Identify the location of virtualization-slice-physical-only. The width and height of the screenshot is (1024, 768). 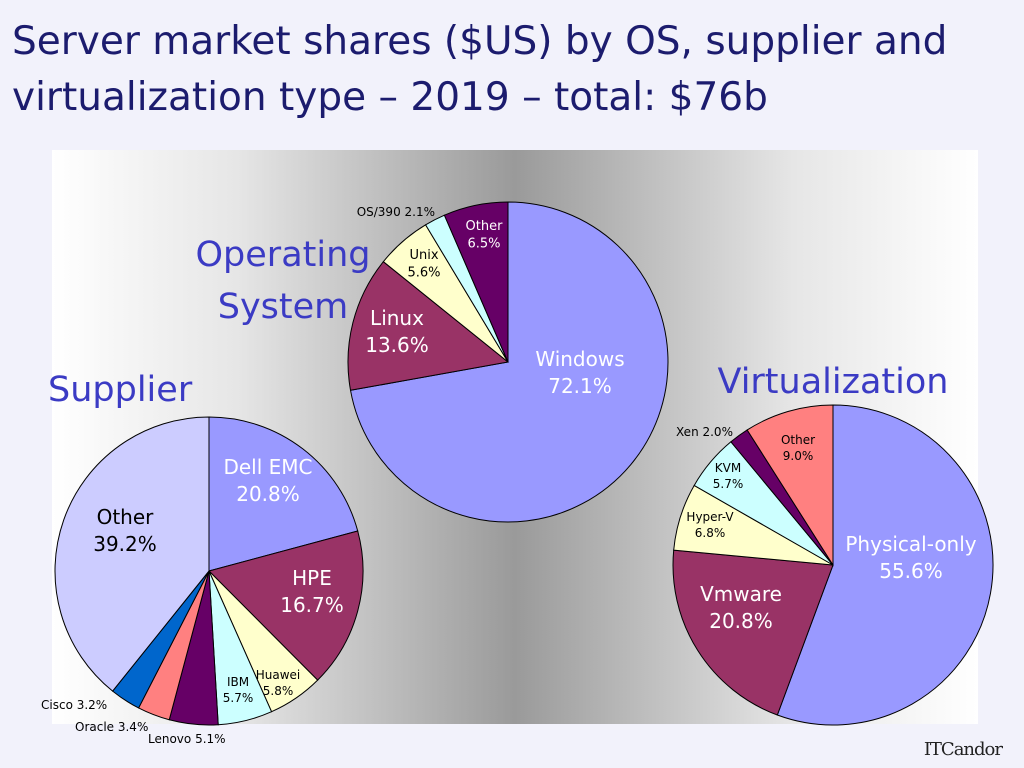
(885, 565).